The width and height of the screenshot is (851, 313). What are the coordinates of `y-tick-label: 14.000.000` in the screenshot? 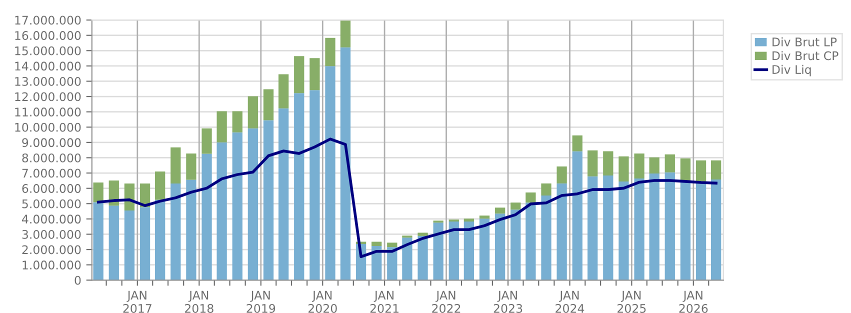 It's located at (48, 66).